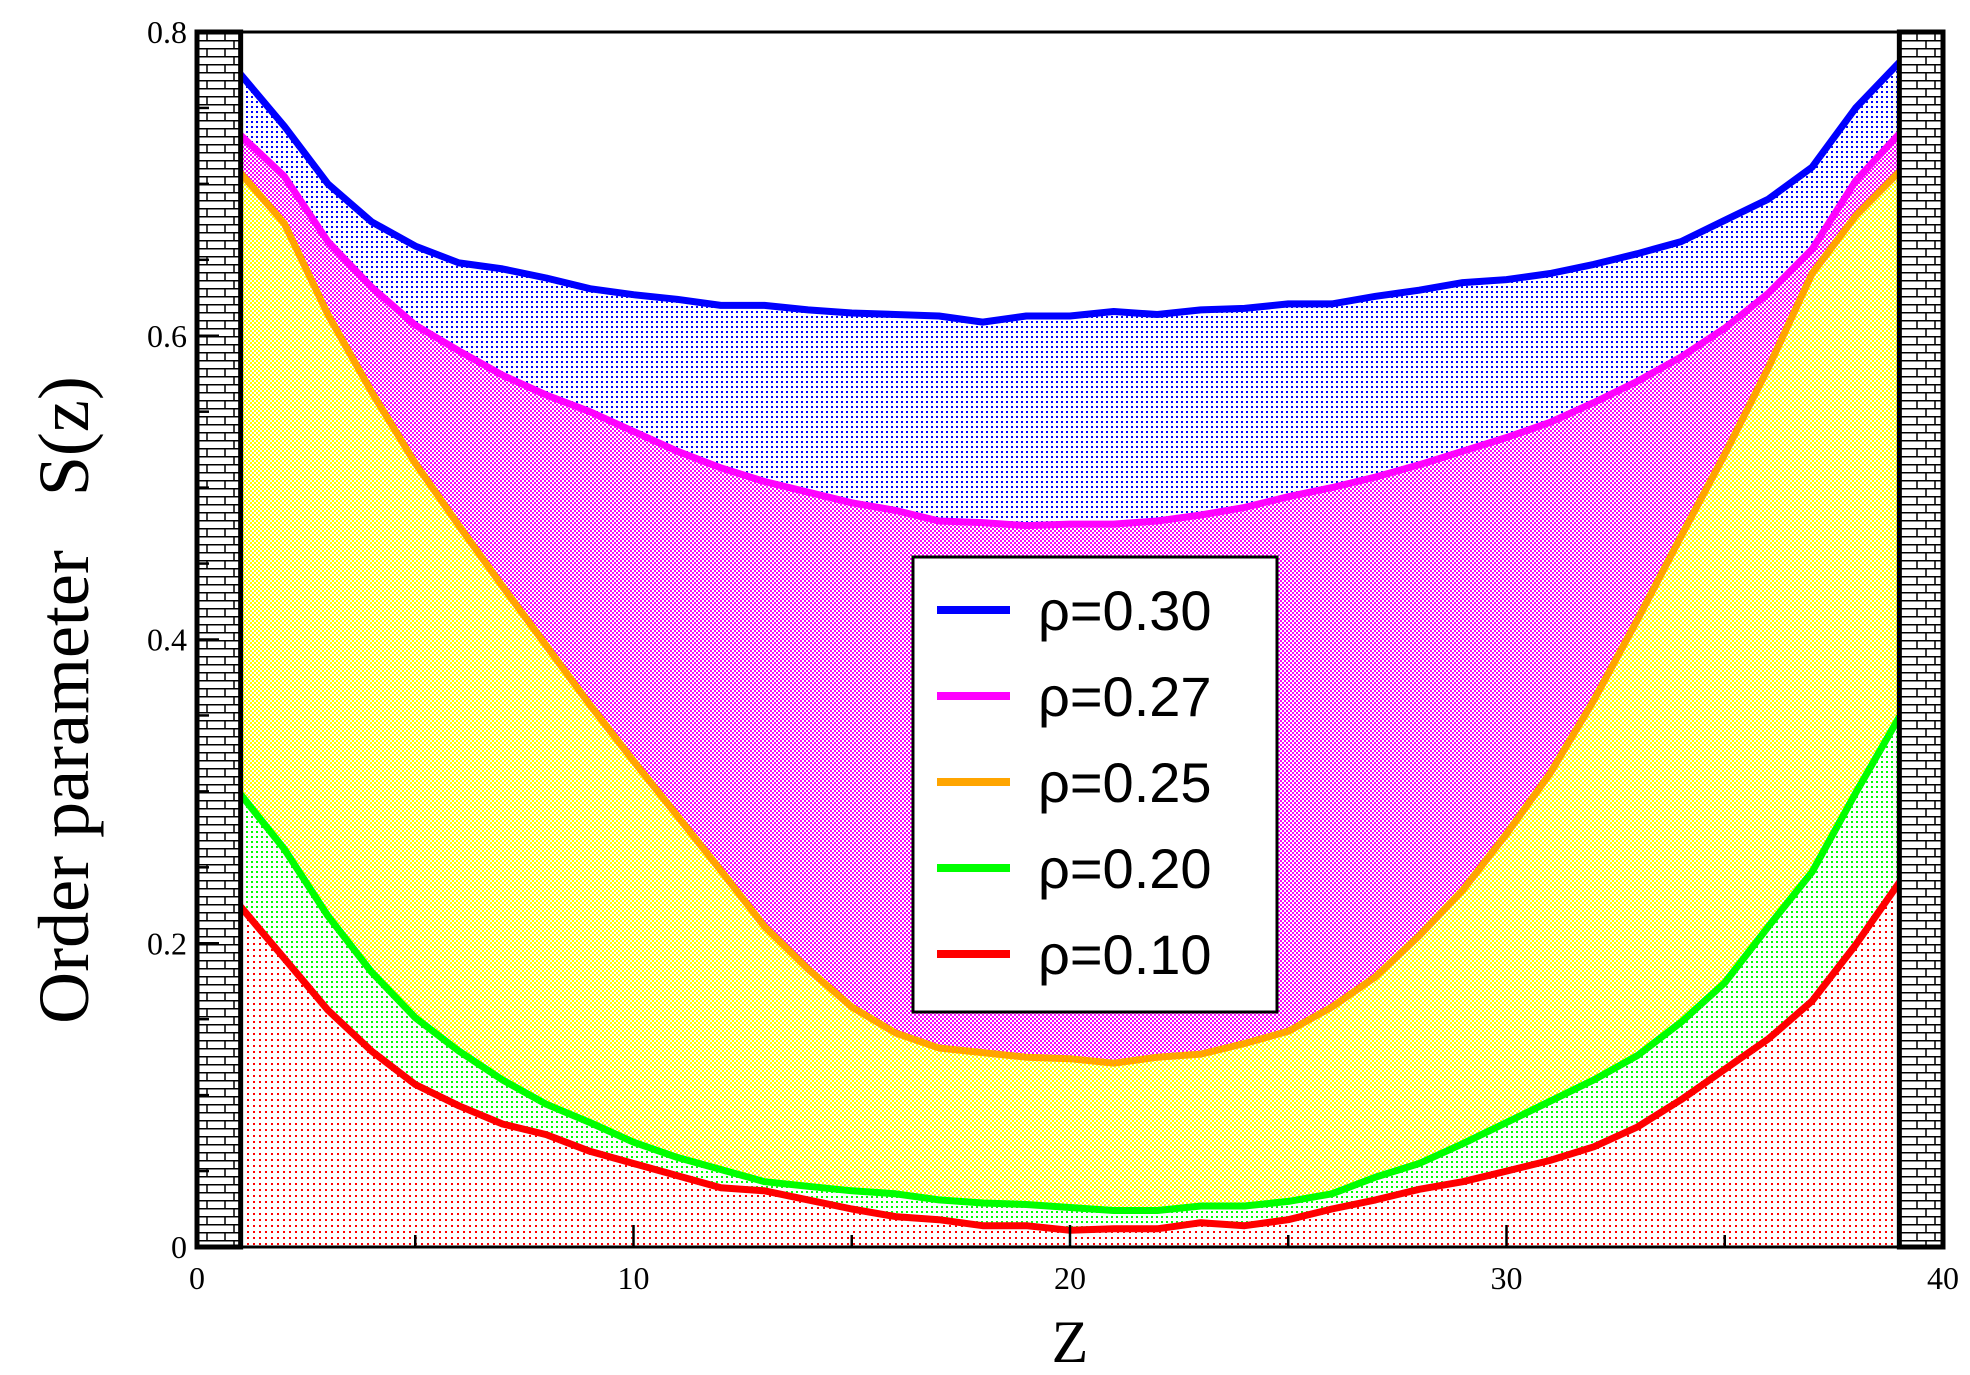 Image resolution: width=1970 pixels, height=1375 pixels. Describe the element at coordinates (167, 943) in the screenshot. I see `y-tick-label: 0.2` at that location.